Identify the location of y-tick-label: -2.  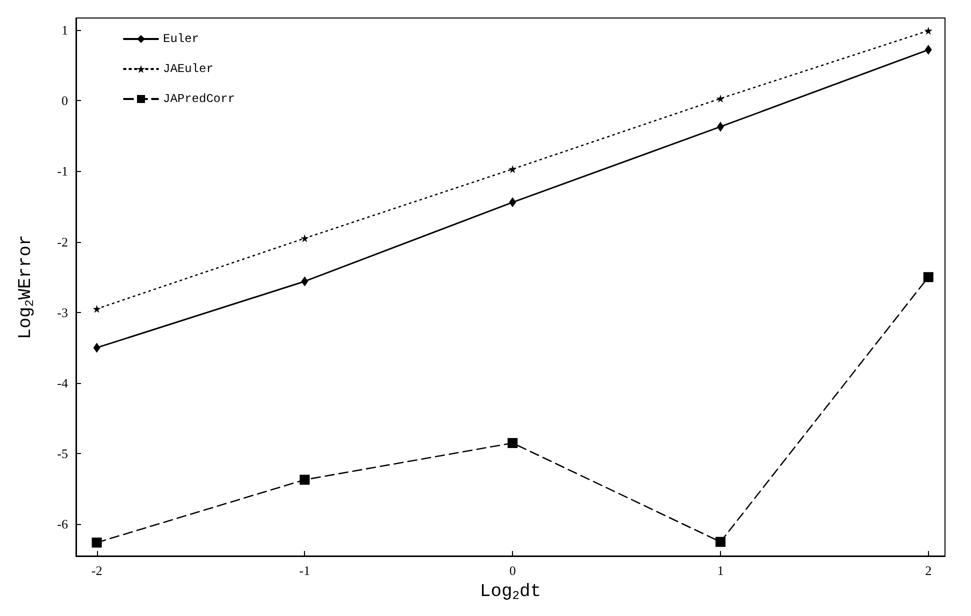
(62, 242).